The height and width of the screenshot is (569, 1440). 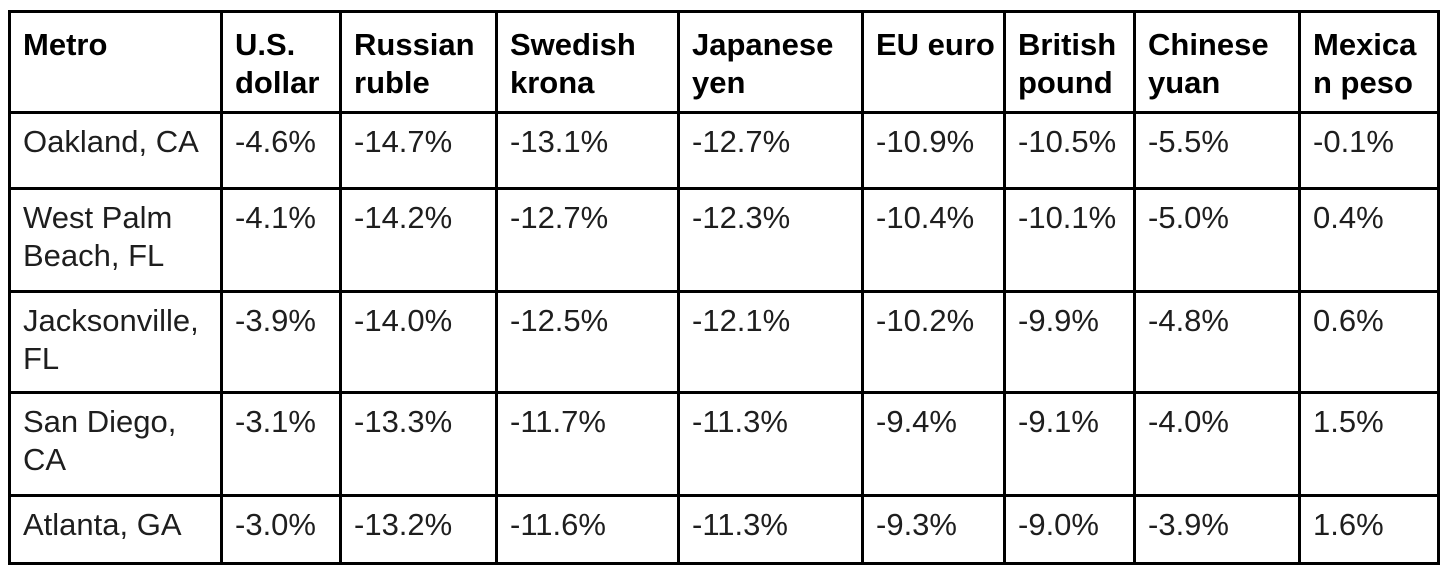 I want to click on value-cell: -4.6%, so click(x=281, y=150).